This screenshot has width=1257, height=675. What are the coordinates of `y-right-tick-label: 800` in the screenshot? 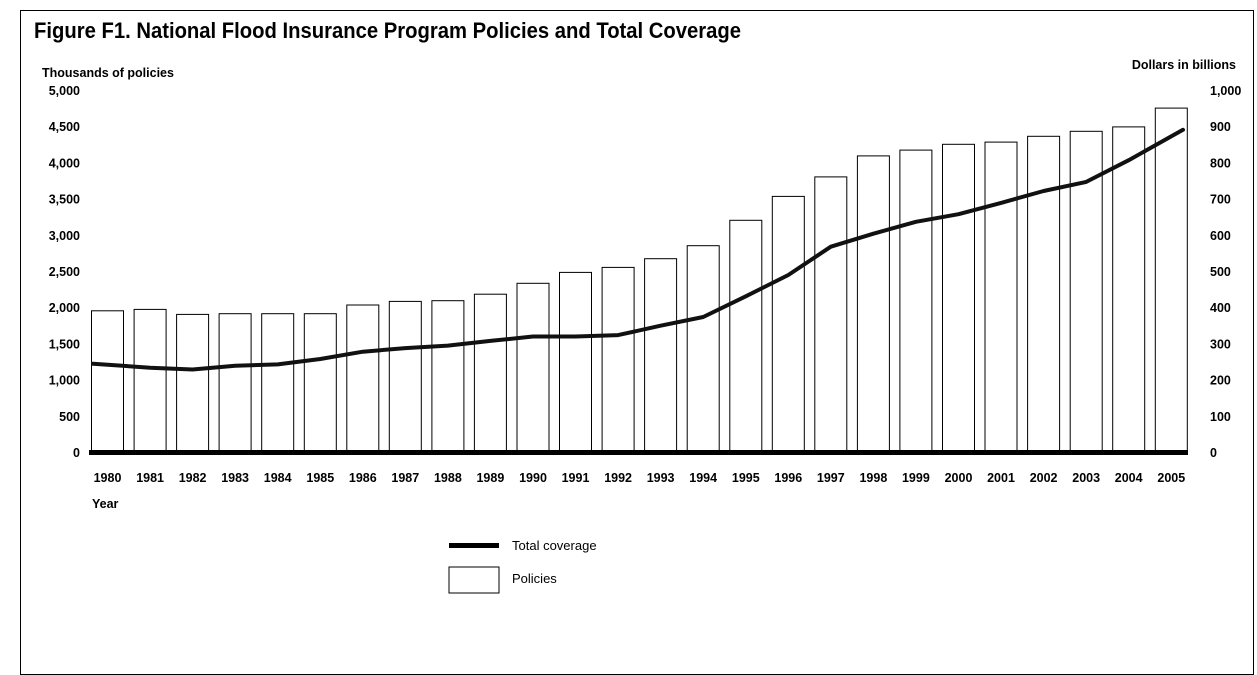 It's located at (1220, 163).